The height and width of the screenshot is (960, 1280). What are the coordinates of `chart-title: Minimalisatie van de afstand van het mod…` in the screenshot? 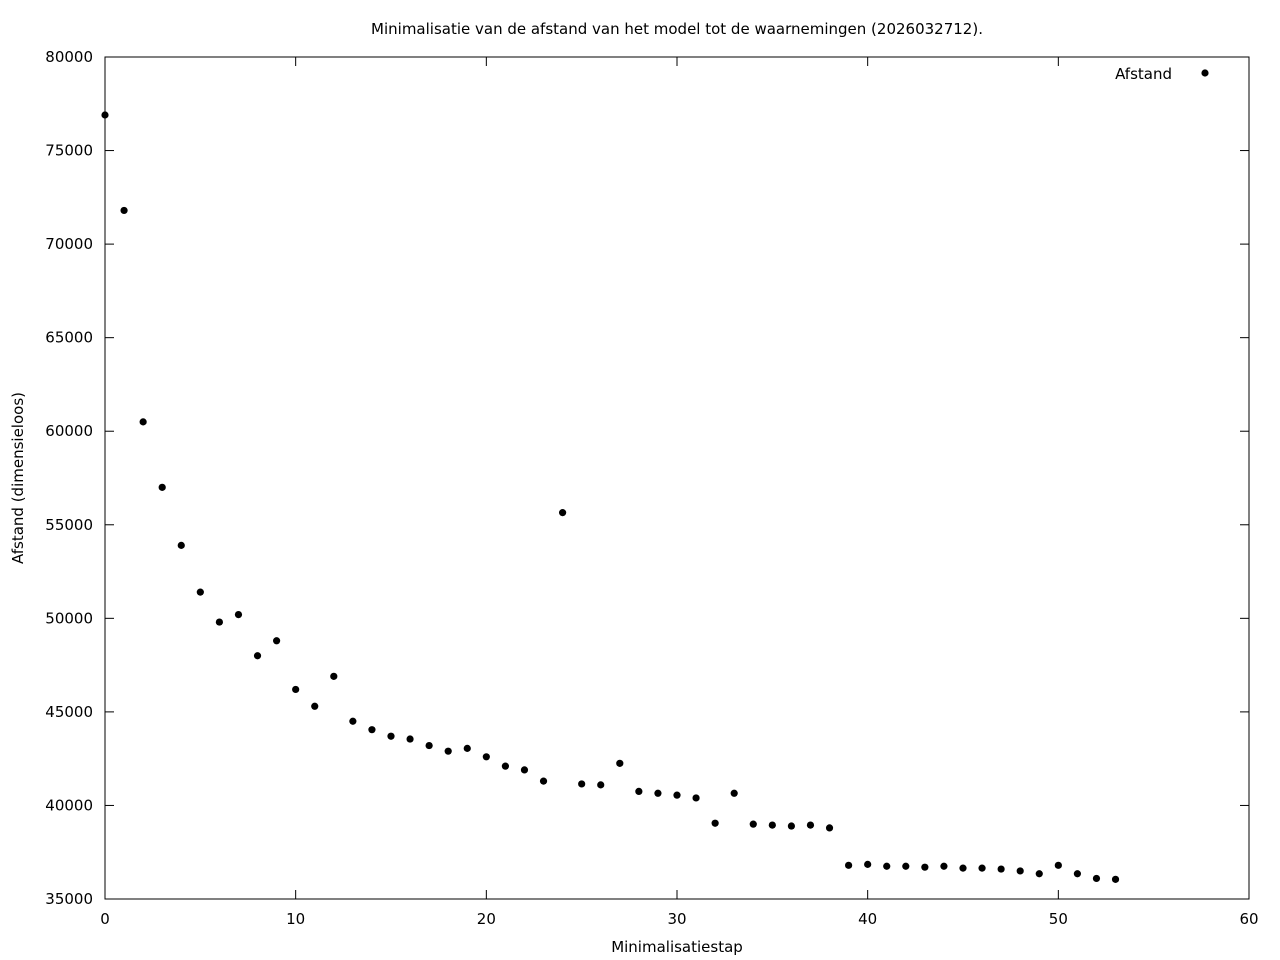 It's located at (677, 29).